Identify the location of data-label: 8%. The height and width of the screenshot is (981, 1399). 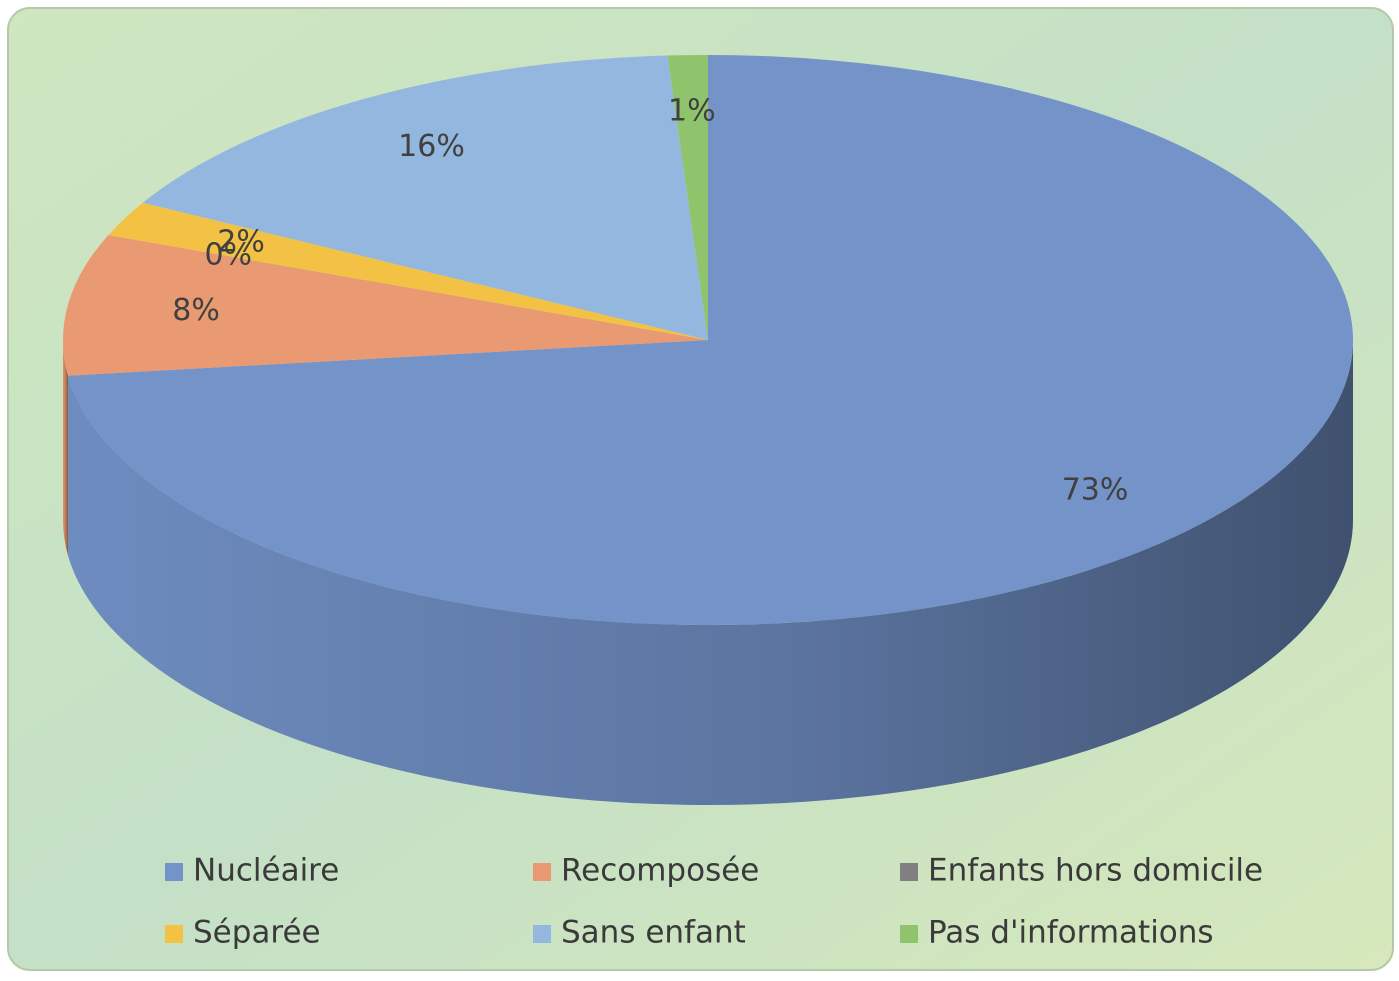
(196, 310).